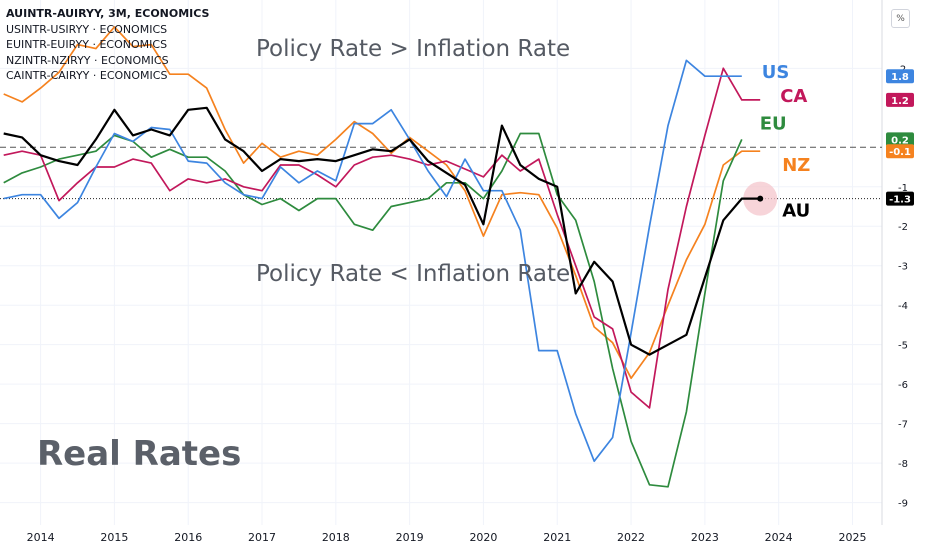 Image resolution: width=932 pixels, height=550 pixels. What do you see at coordinates (903, 464) in the screenshot?
I see `y-tick-label: -8` at bounding box center [903, 464].